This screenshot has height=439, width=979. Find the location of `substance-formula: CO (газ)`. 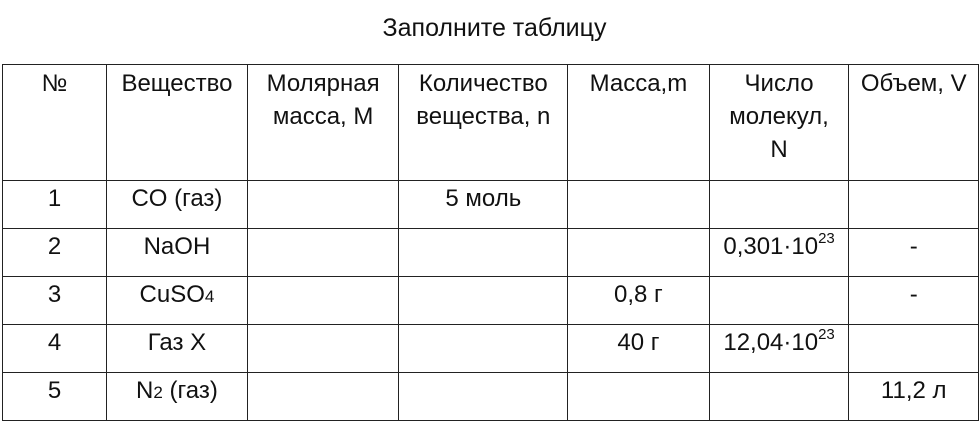

substance-formula: CO (газ) is located at coordinates (177, 198).